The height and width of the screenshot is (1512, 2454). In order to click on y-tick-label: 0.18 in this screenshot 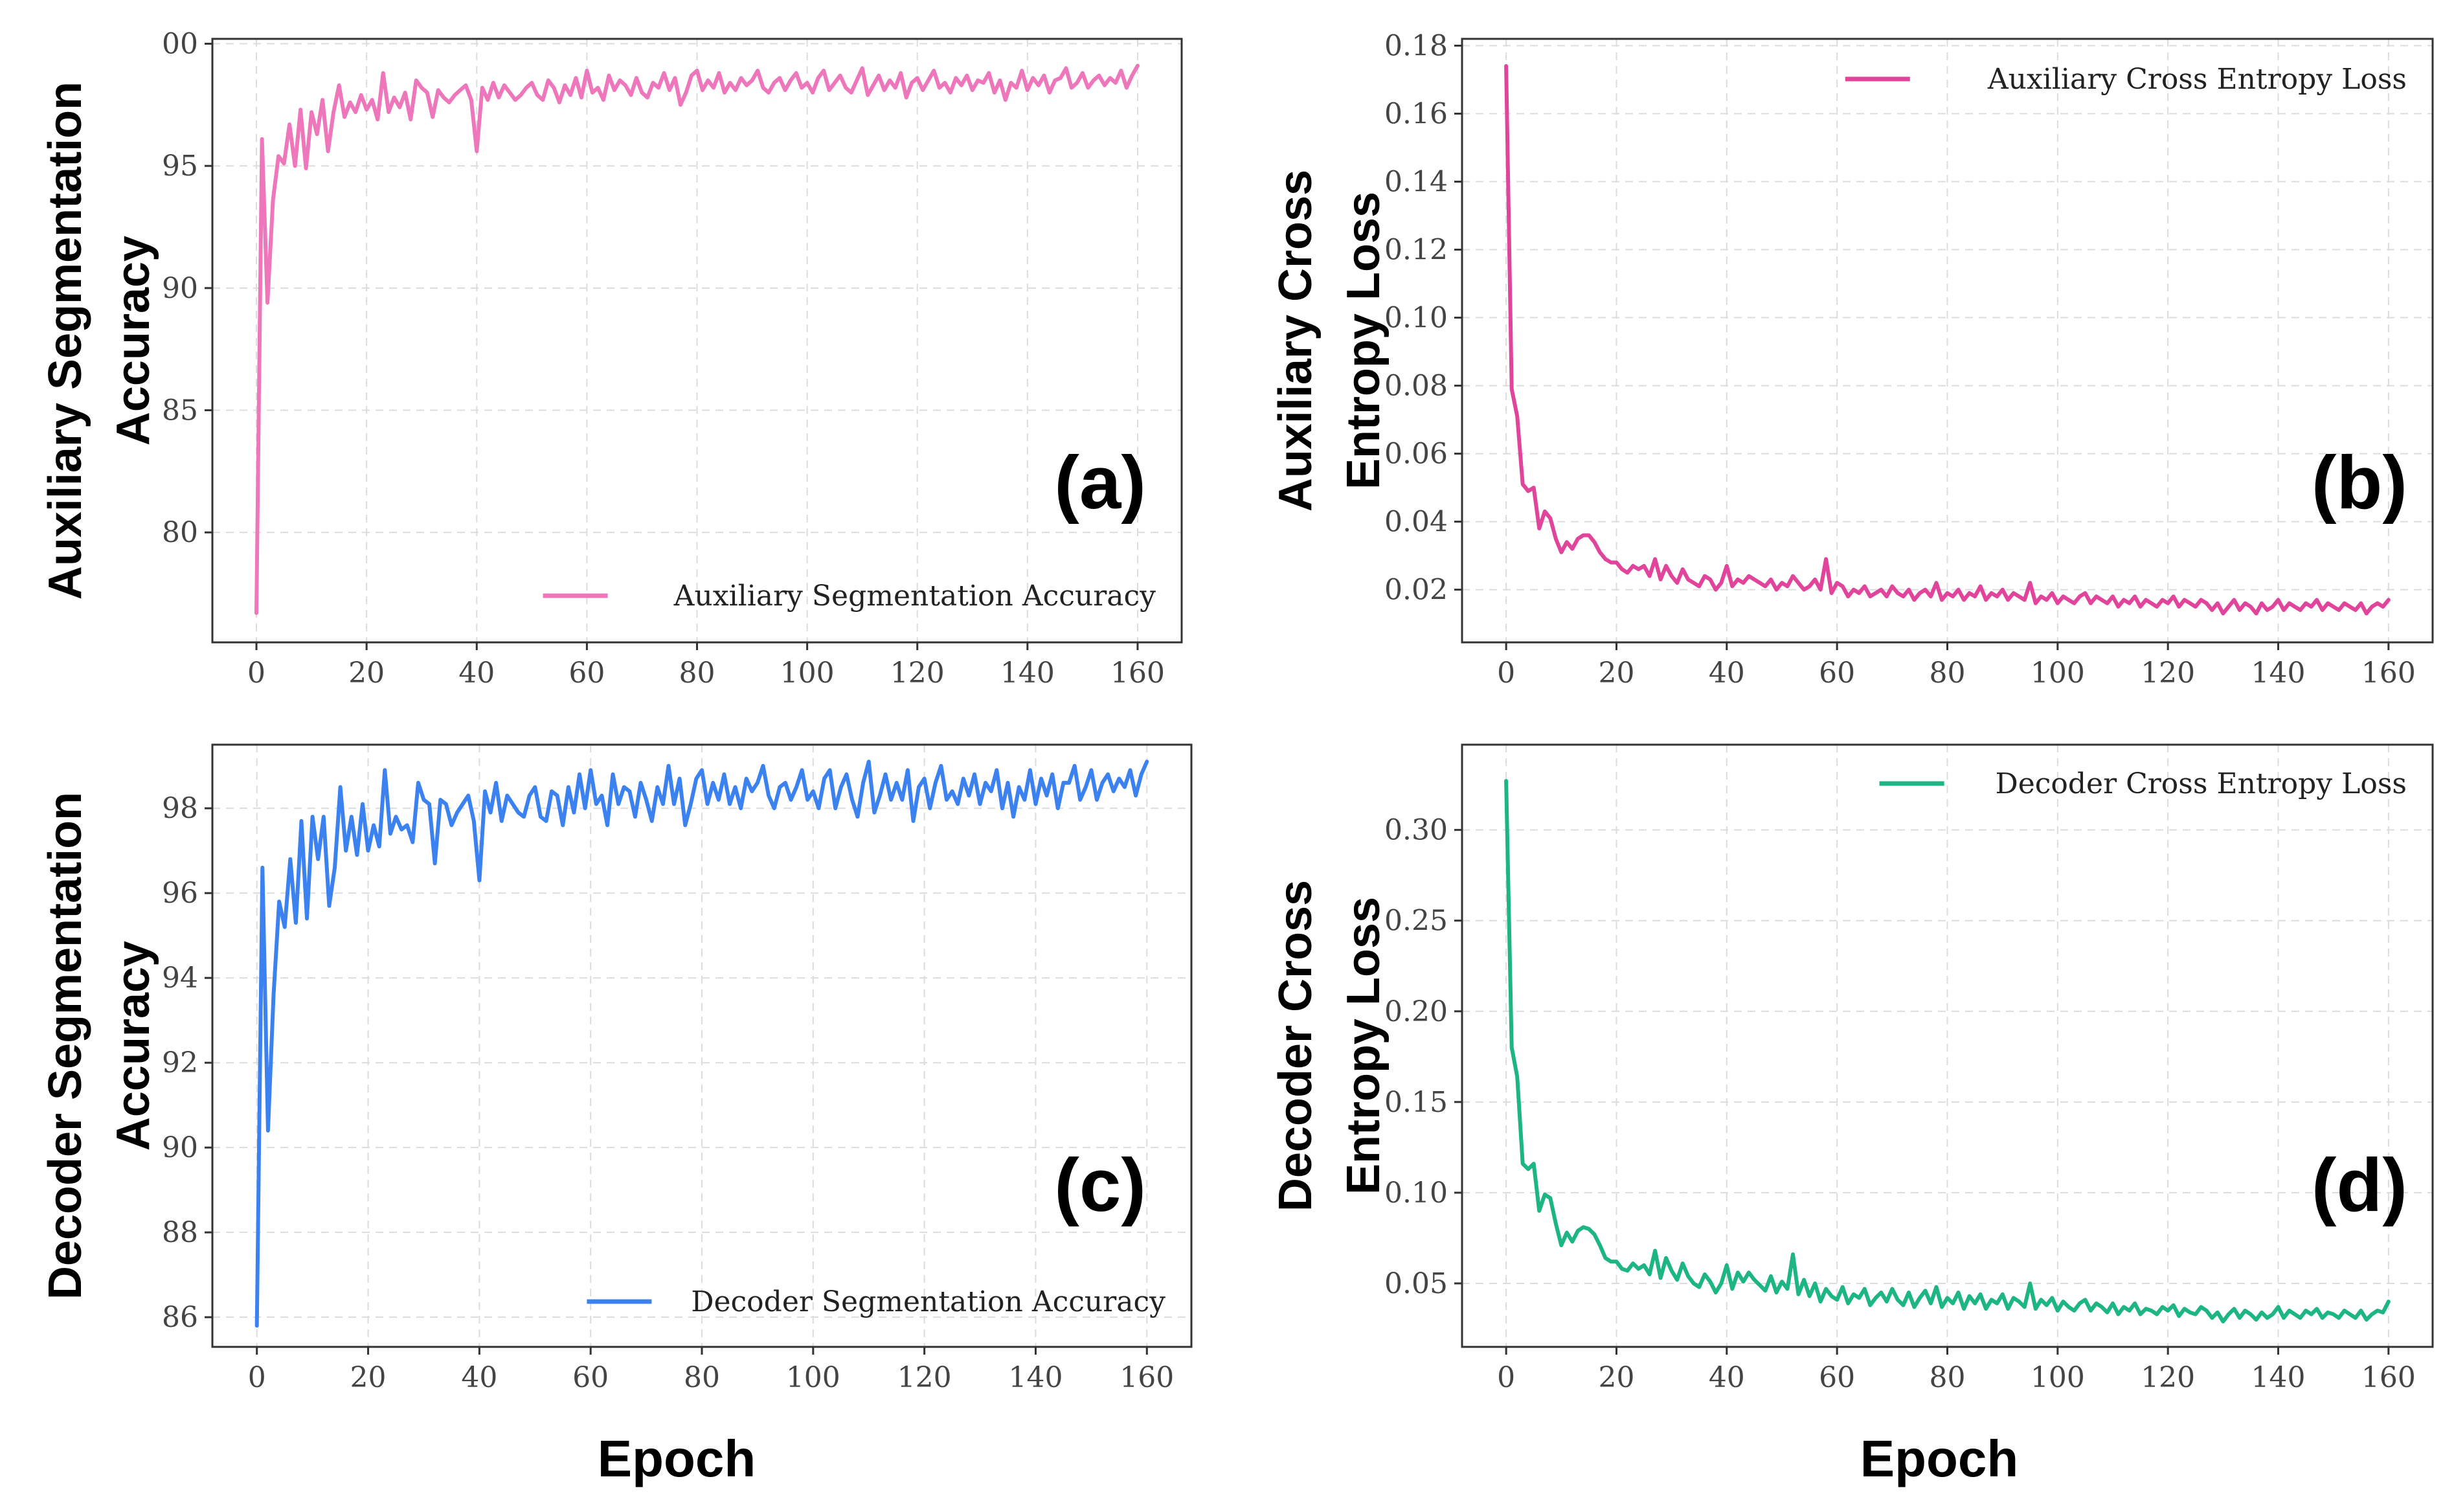, I will do `click(1416, 46)`.